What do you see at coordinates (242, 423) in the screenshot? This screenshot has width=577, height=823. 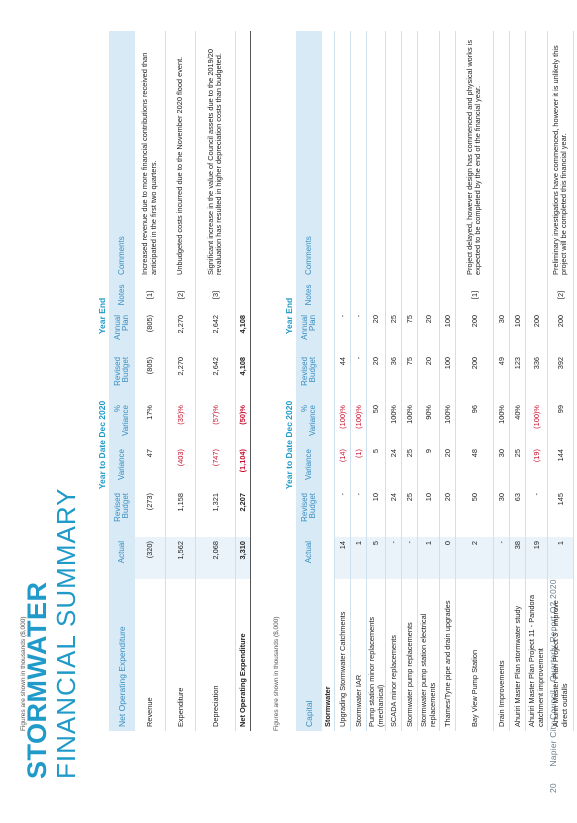 I see `table1-cell-pct: (50)%` at bounding box center [242, 423].